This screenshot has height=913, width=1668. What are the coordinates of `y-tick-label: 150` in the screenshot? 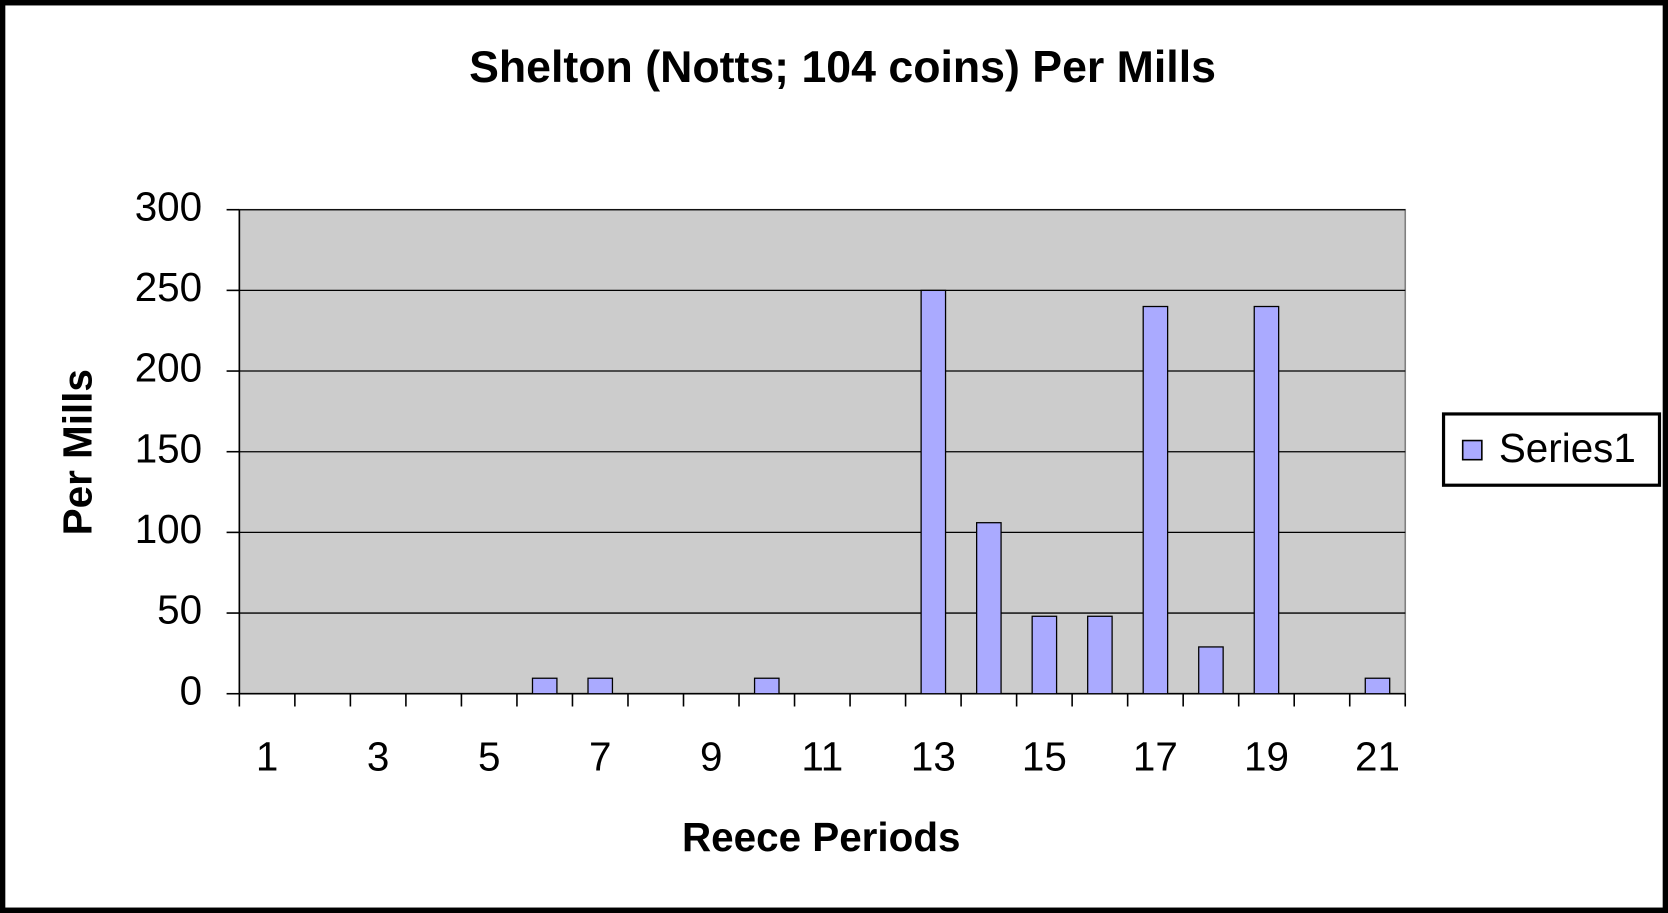 It's located at (168, 448).